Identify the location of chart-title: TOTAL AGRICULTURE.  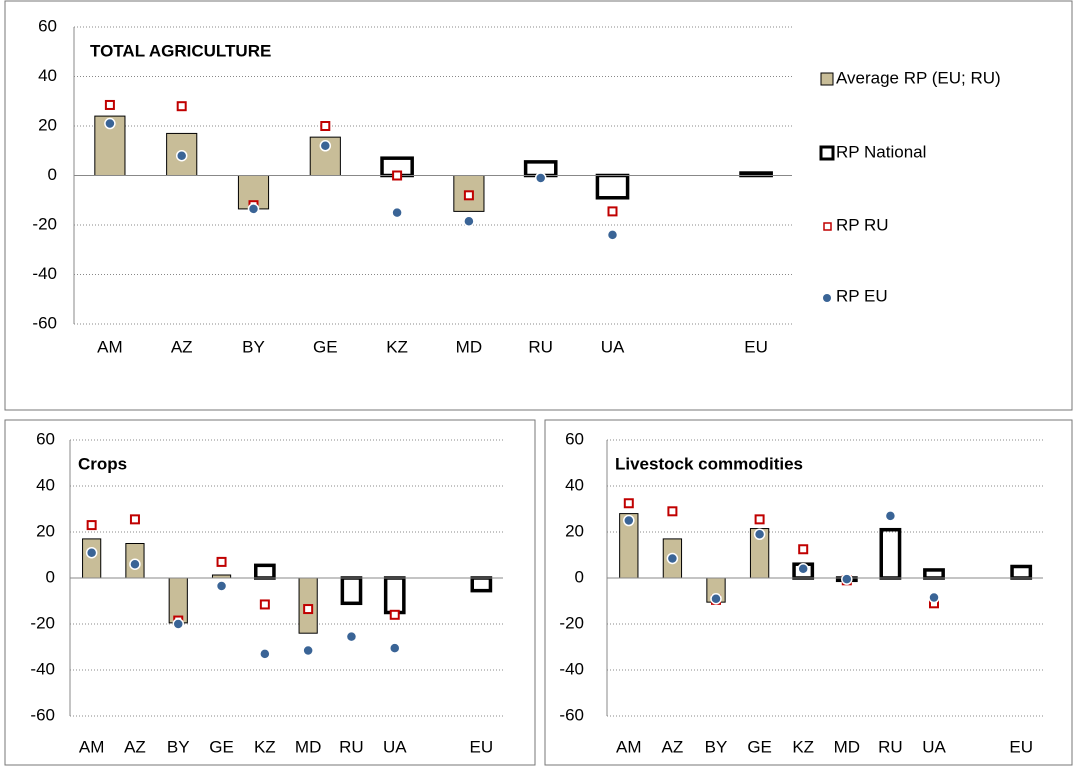
(180, 50).